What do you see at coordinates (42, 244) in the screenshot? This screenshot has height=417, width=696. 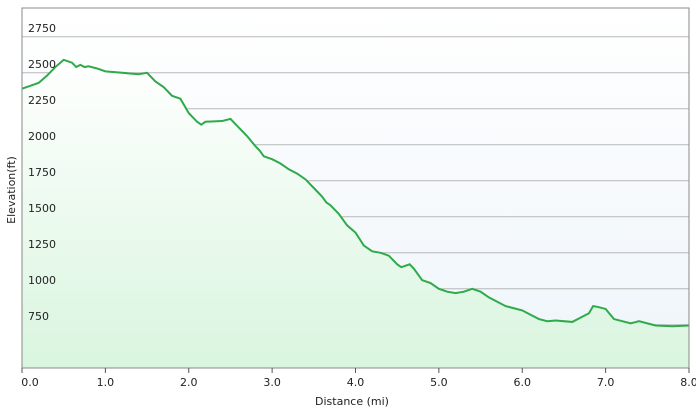 I see `y-tick-label: 1250` at bounding box center [42, 244].